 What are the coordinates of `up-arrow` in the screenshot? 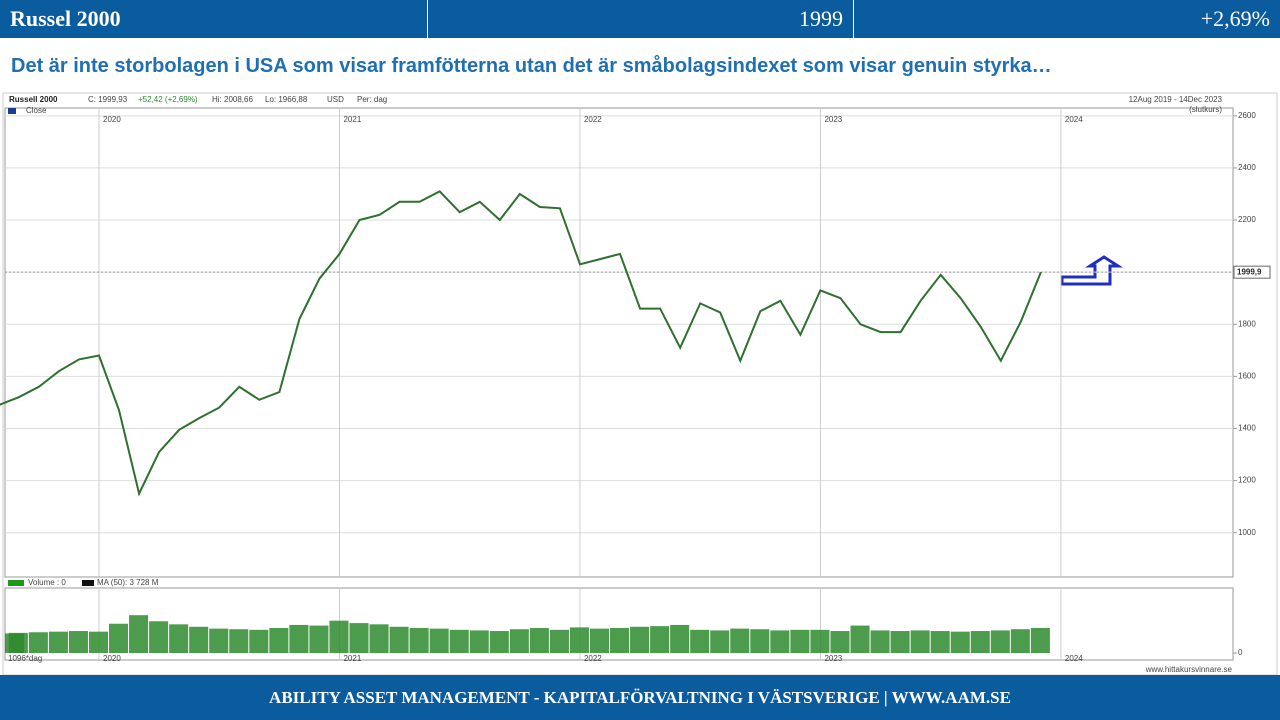 It's located at (1092, 270).